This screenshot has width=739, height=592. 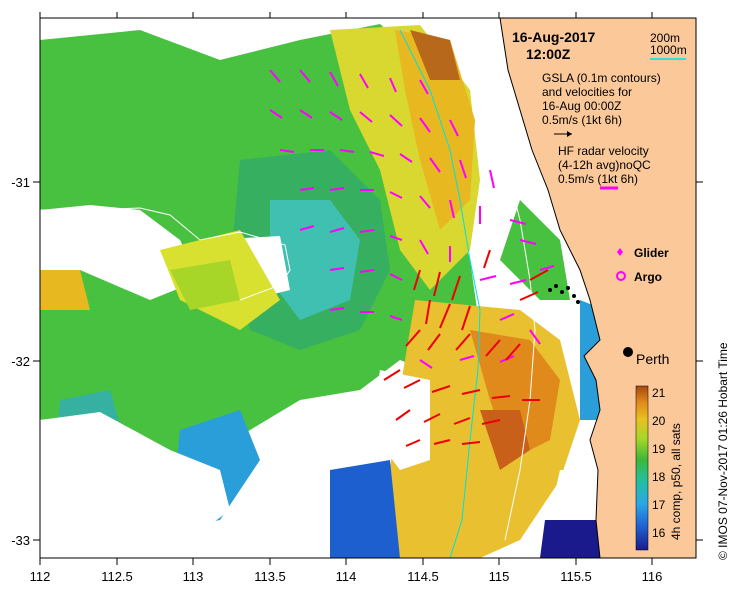 I want to click on glider-legend-icon, so click(x=620, y=252).